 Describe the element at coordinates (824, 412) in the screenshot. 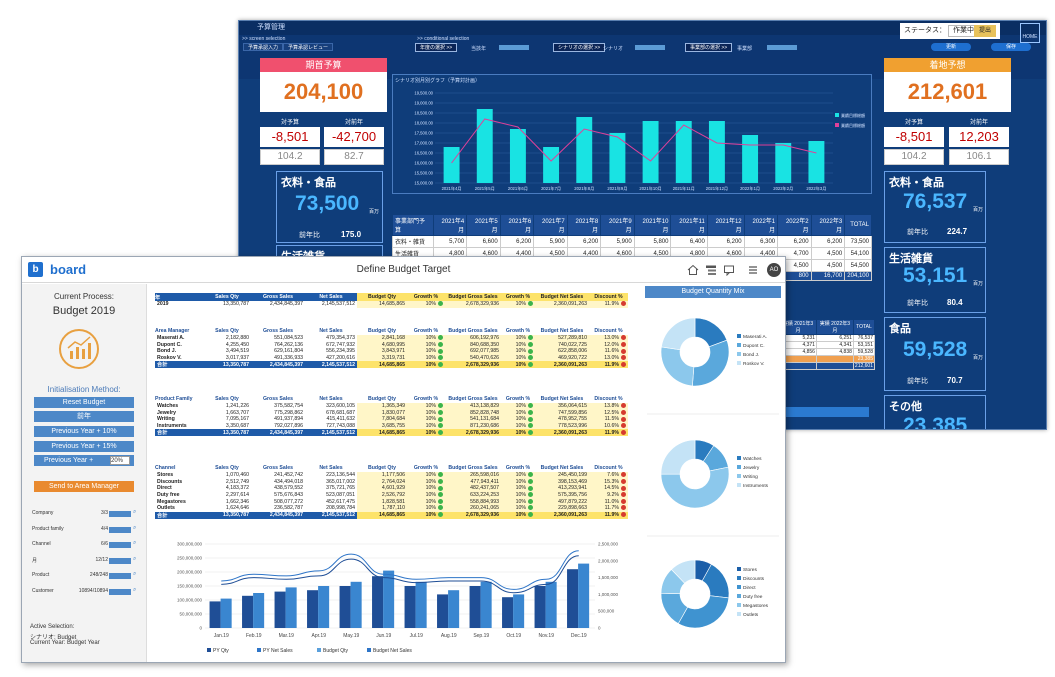

I see `back-scroll-strip` at that location.